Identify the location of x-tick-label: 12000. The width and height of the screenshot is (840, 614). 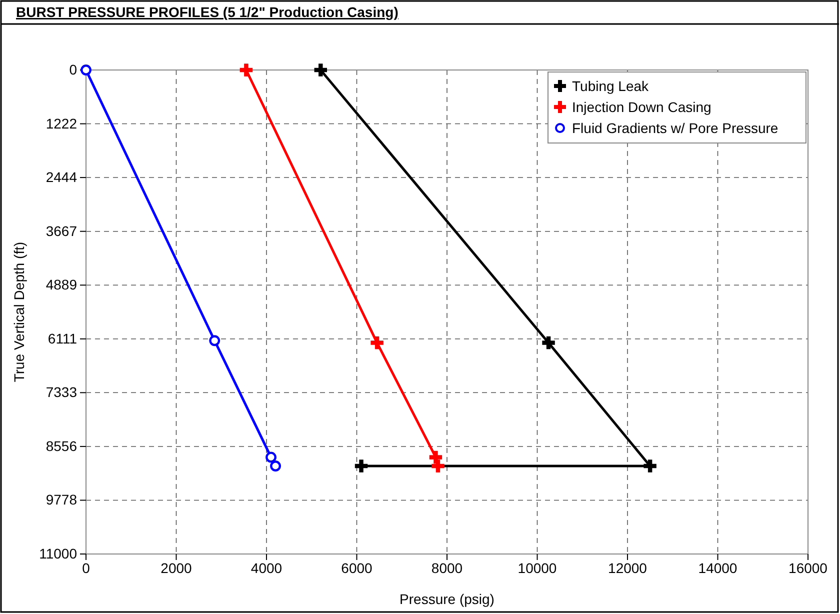
(628, 568).